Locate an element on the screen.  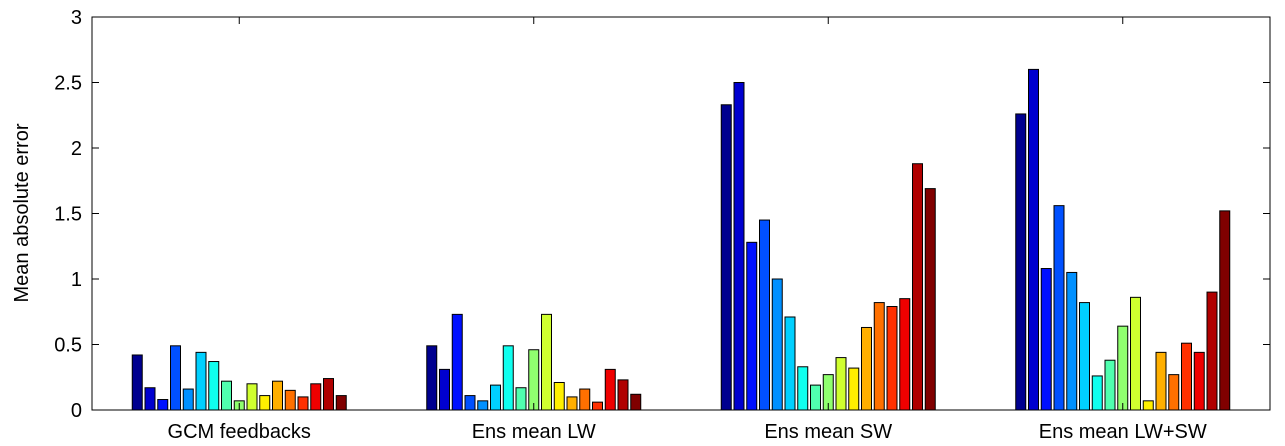
x-tick-label: GCM feedbacks is located at coordinates (239, 432).